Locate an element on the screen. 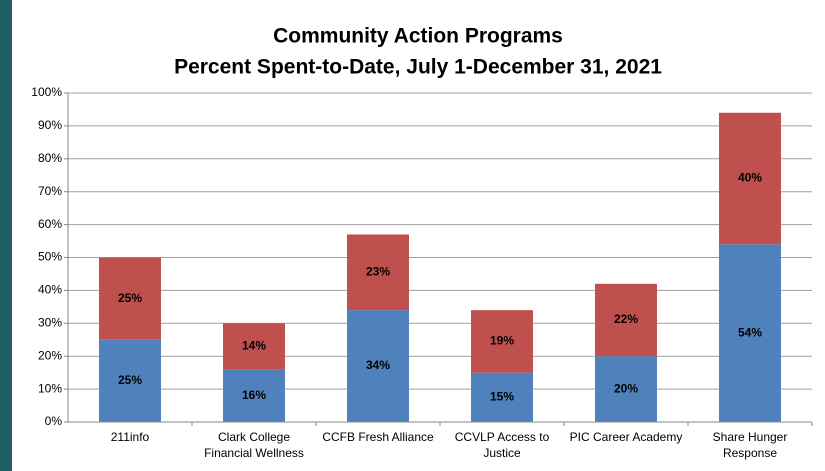  x-tick-label: 211info is located at coordinates (130, 437).